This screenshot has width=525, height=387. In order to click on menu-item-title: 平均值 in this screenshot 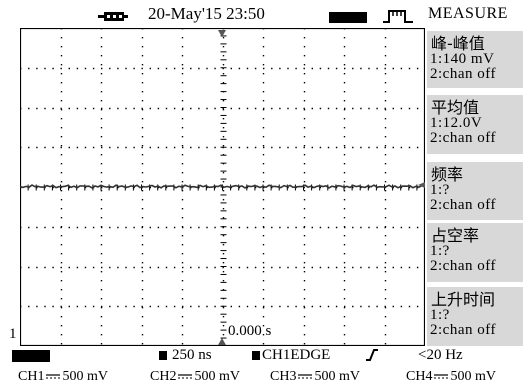, I will do `click(455, 107)`.